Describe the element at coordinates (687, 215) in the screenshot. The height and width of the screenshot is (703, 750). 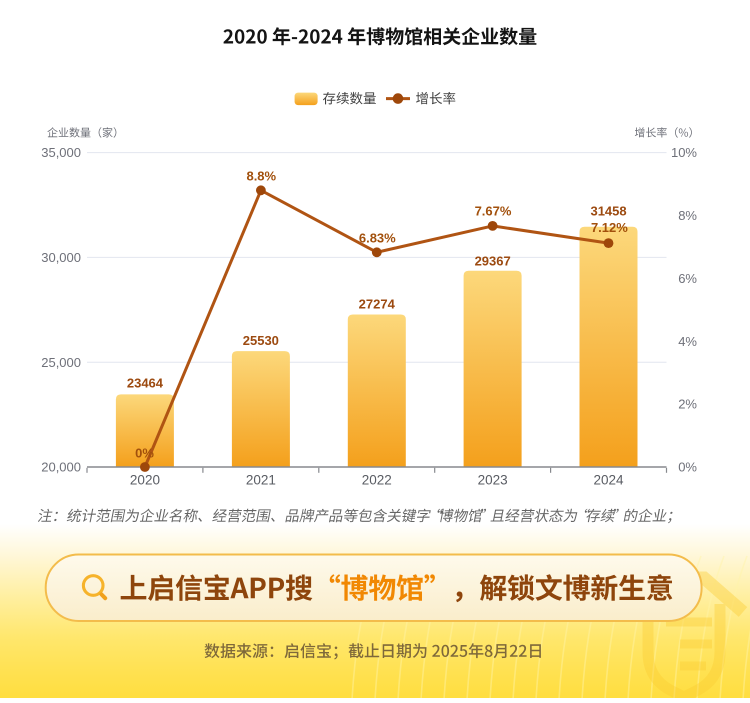
I see `svg-text: 8%` at that location.